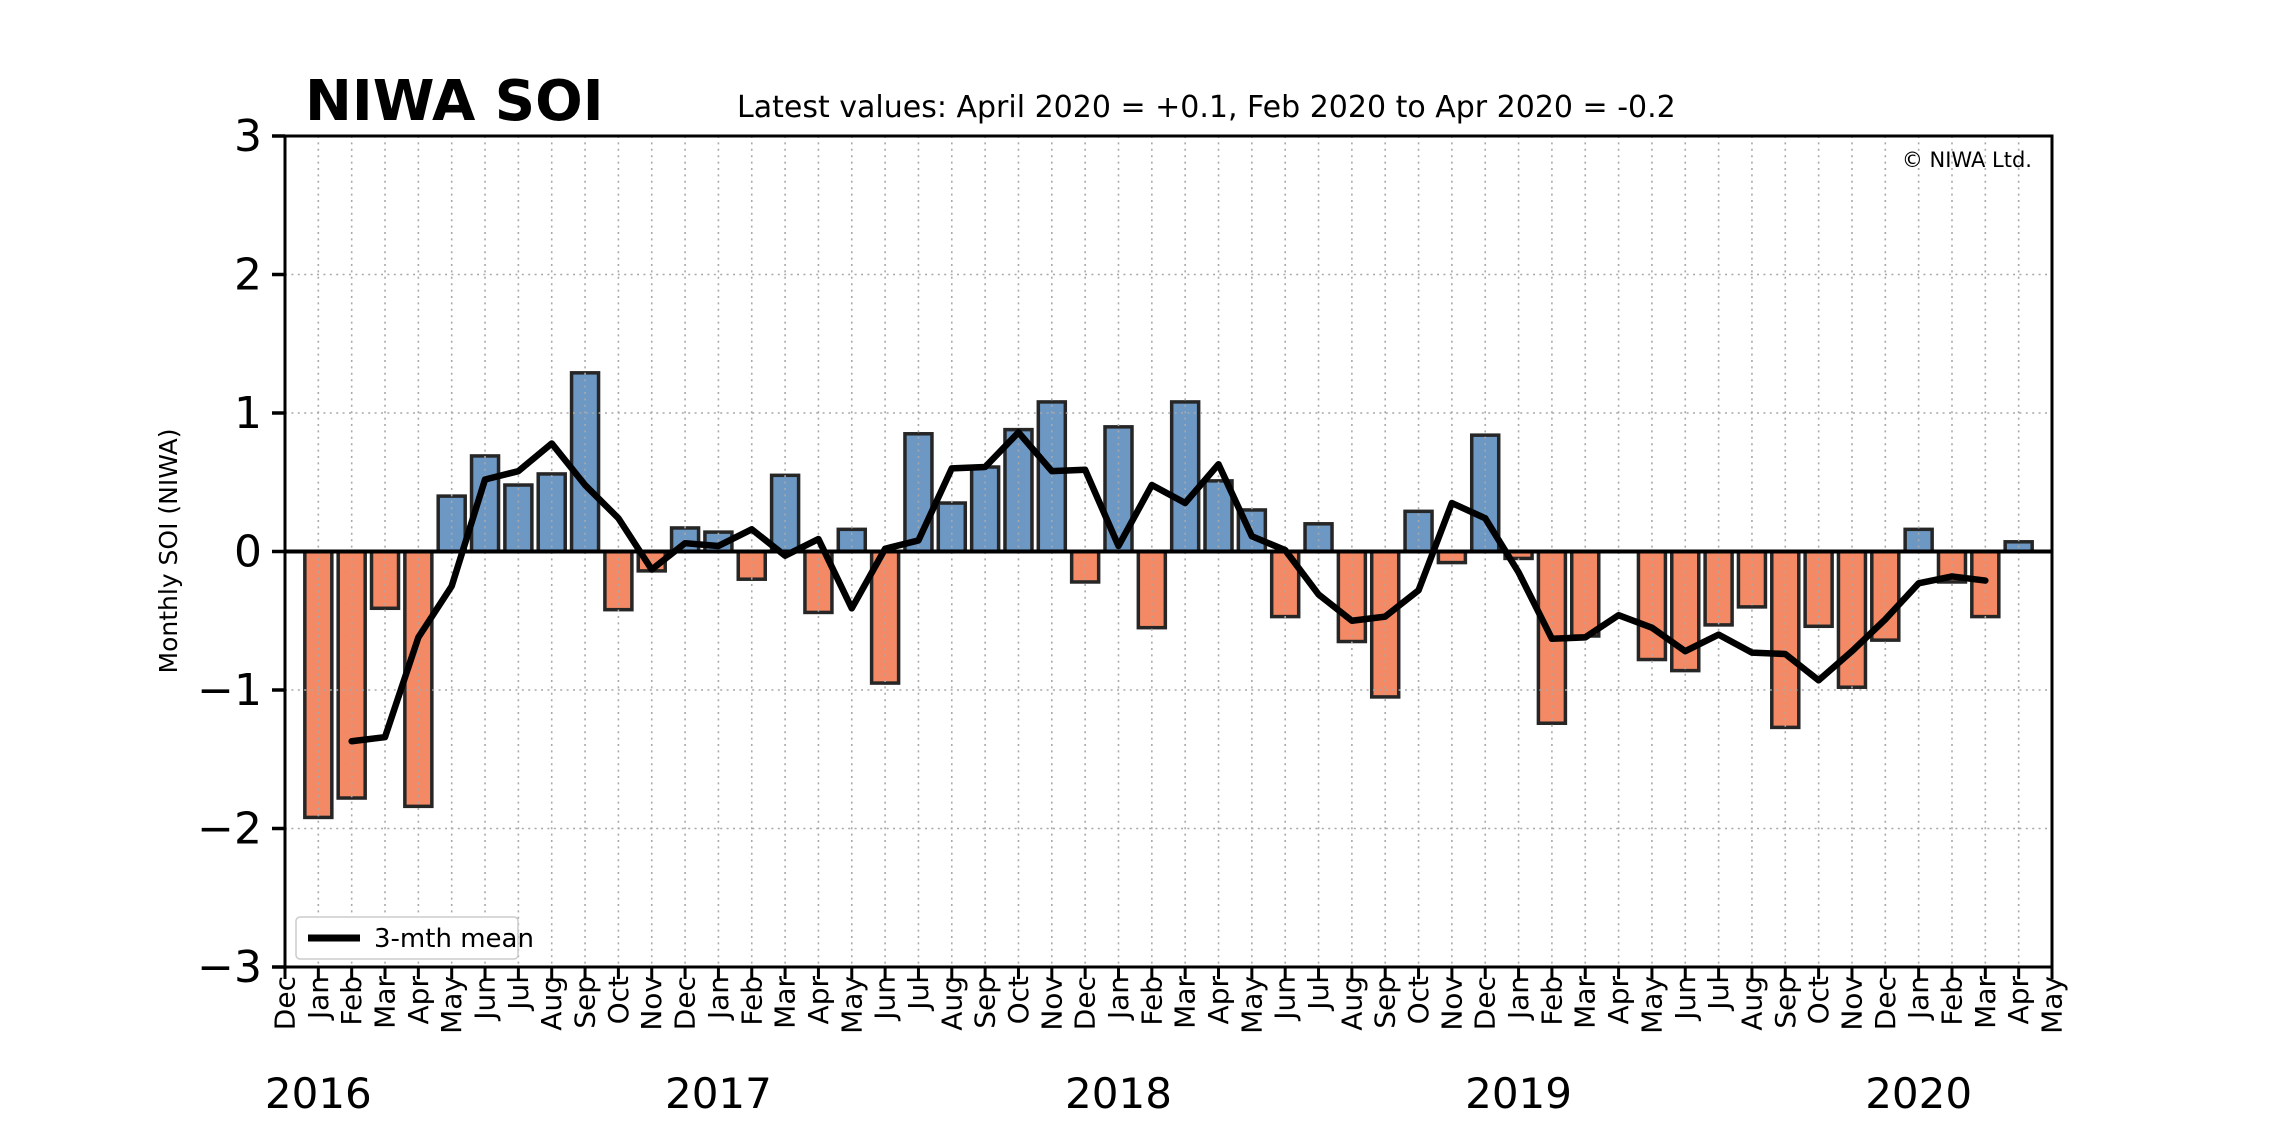 The image size is (2280, 1145). I want to click on y-tick-label: −2, so click(229, 829).